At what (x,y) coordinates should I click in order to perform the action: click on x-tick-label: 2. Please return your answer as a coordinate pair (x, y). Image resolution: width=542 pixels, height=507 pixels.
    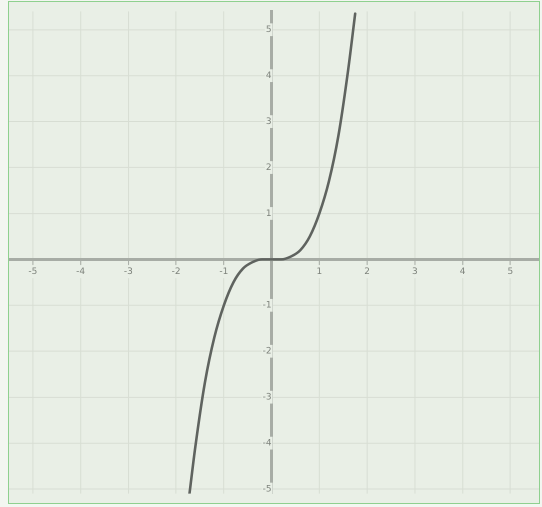
    Looking at the image, I should click on (367, 272).